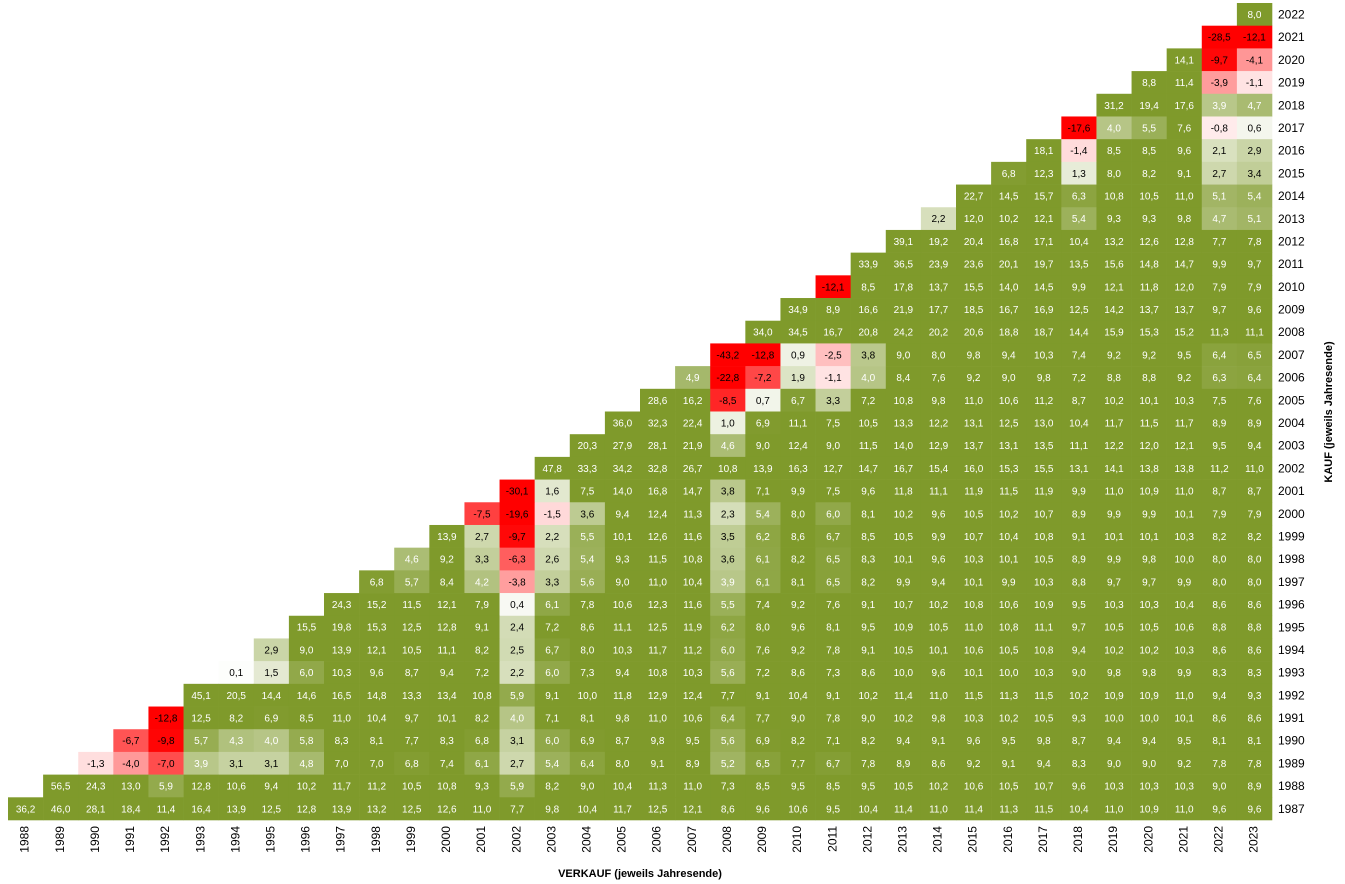 This screenshot has width=1345, height=884. Describe the element at coordinates (1113, 839) in the screenshot. I see `x-tick-label: 2019` at that location.